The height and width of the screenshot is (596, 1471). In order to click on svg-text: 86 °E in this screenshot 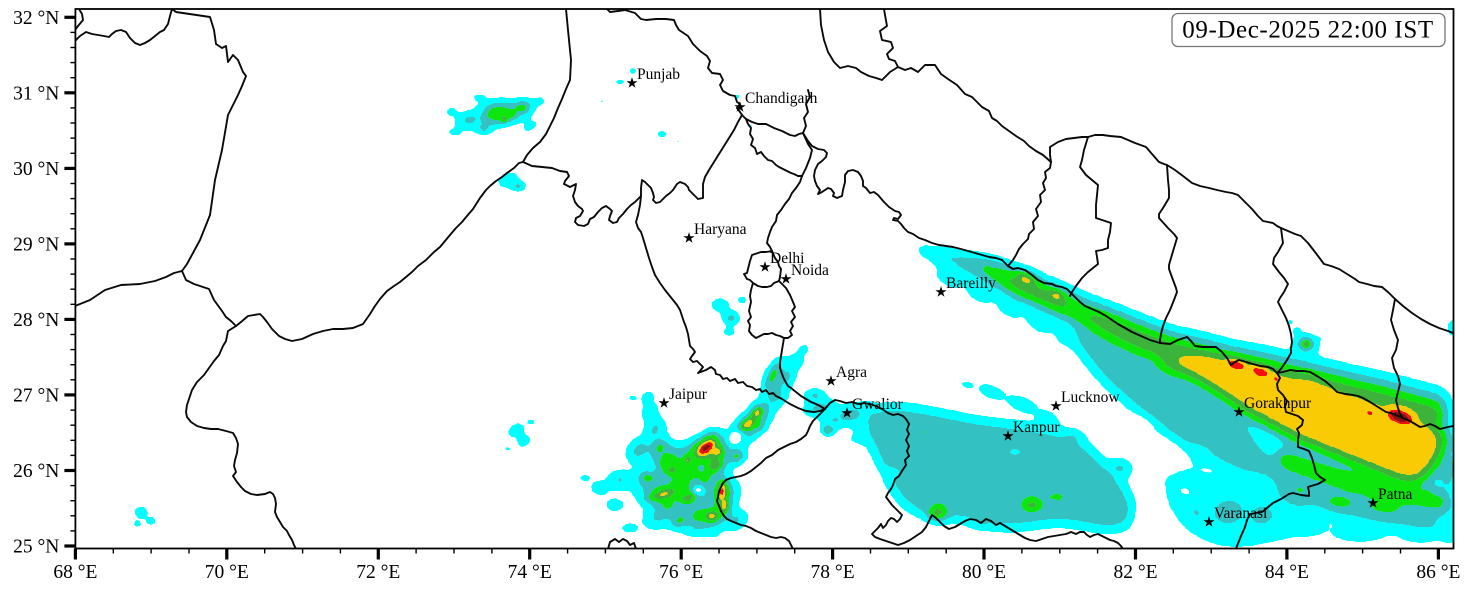, I will do `click(1438, 572)`.